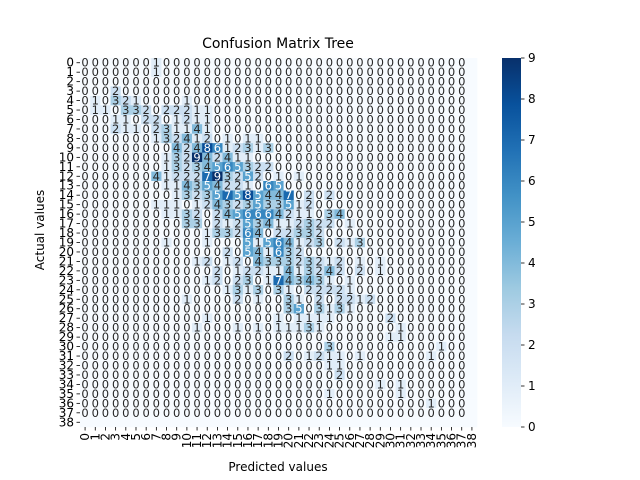  Describe the element at coordinates (217, 186) in the screenshot. I see `cell-value-label: 4` at that location.